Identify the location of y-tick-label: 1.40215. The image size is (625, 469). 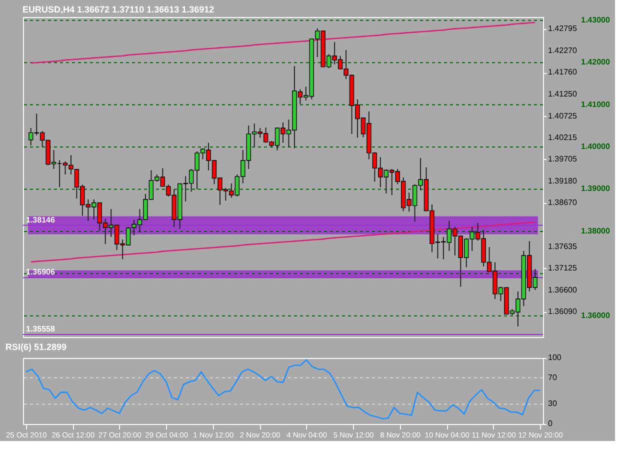
(563, 137).